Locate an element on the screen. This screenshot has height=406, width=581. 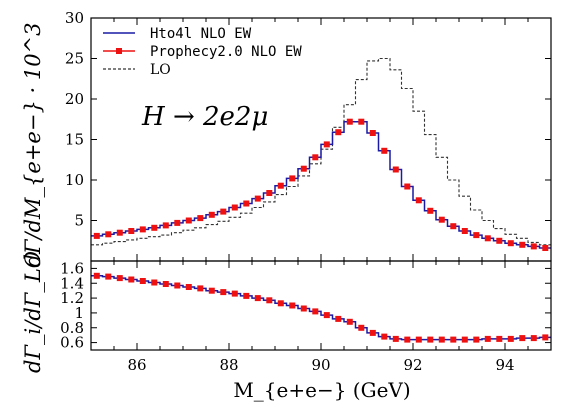
x-axis-label: M_{e+e−} (GeV) is located at coordinates (321, 390).